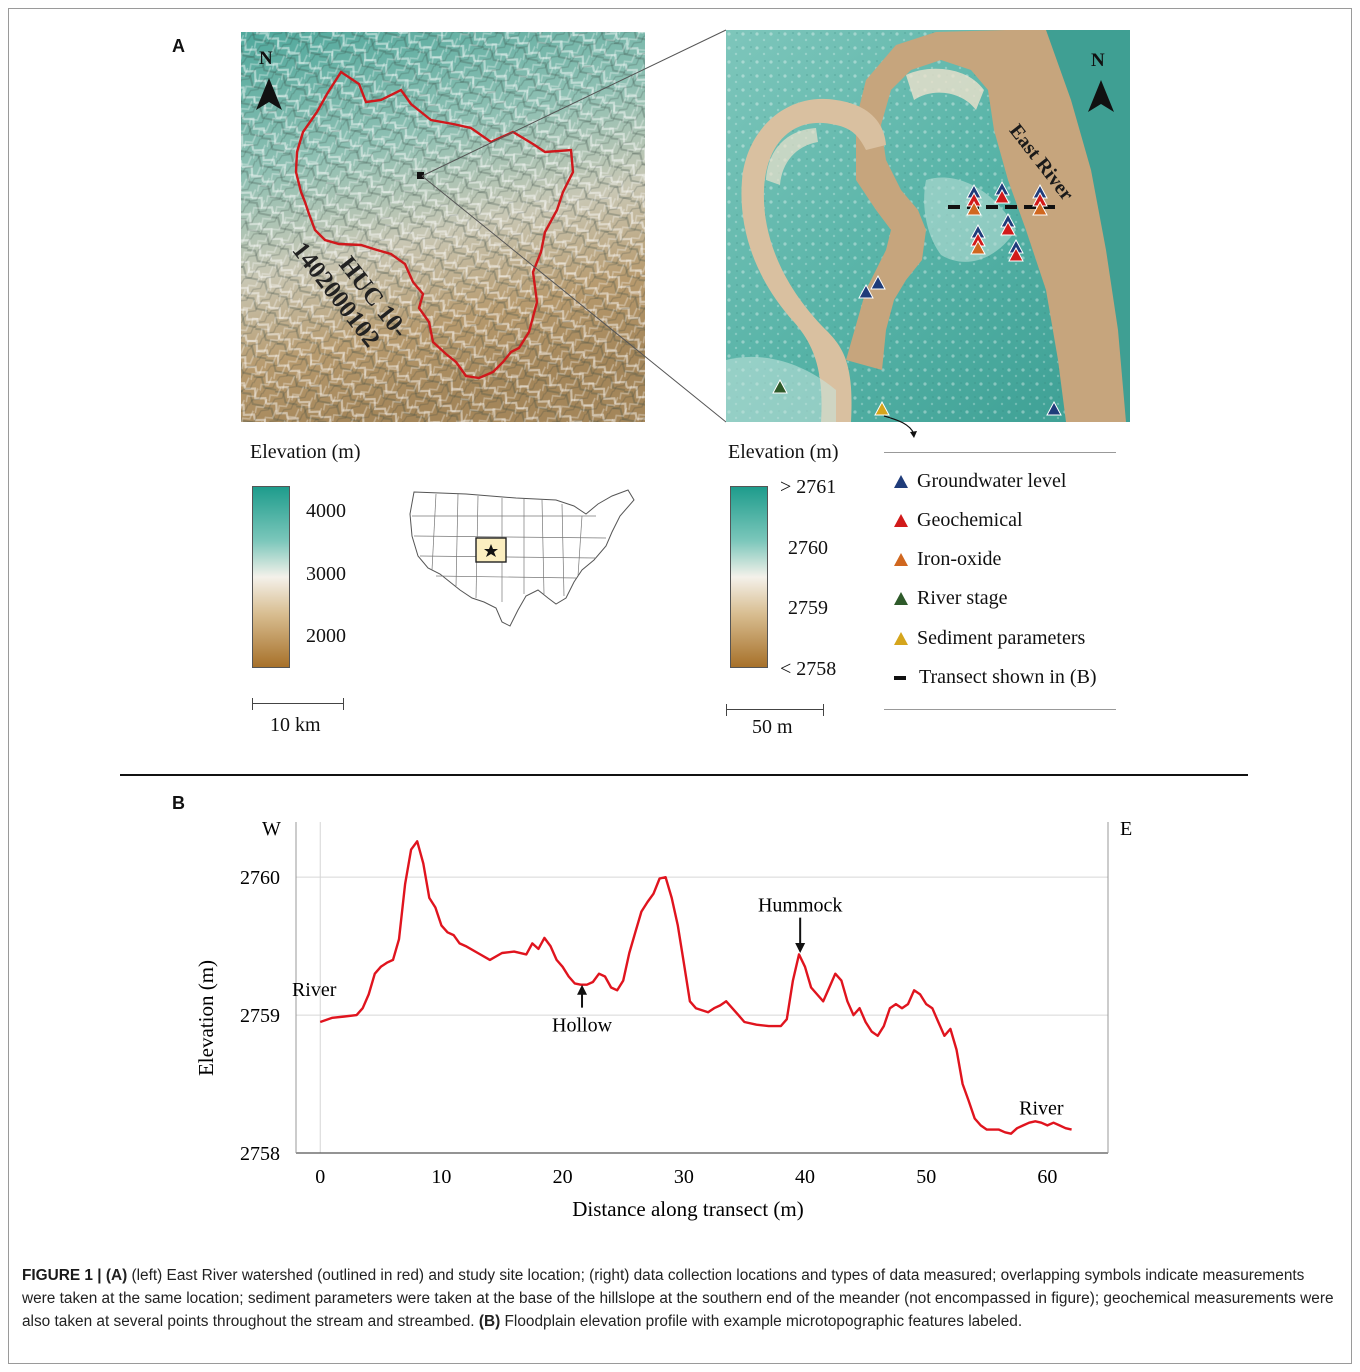 This screenshot has width=1360, height=1372. What do you see at coordinates (523, 559) in the screenshot?
I see `us-inset-map` at bounding box center [523, 559].